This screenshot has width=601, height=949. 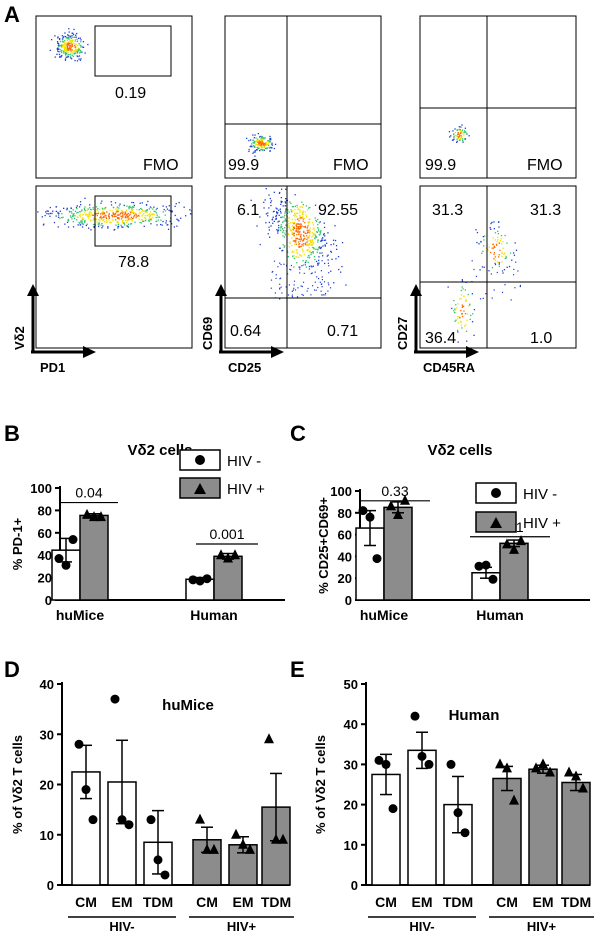 I want to click on panel-letter-e: E, so click(x=297, y=669).